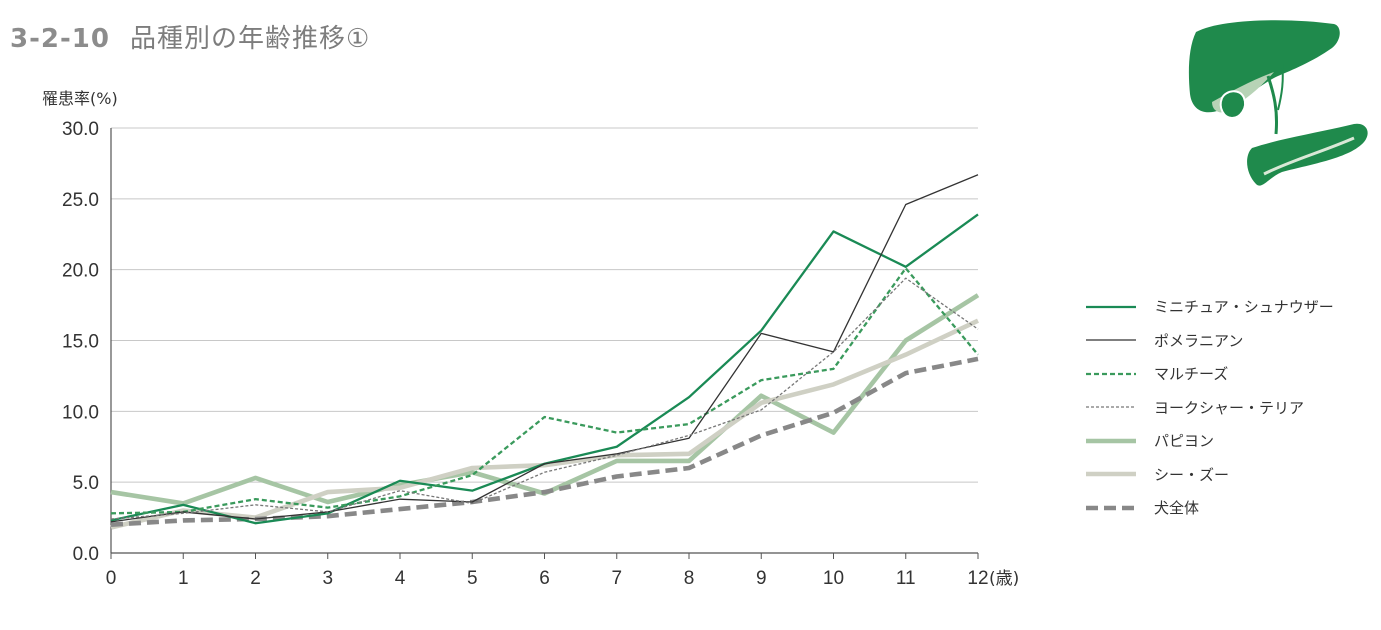 This screenshot has width=1381, height=630. What do you see at coordinates (544, 578) in the screenshot?
I see `x-tick-label: 6` at bounding box center [544, 578].